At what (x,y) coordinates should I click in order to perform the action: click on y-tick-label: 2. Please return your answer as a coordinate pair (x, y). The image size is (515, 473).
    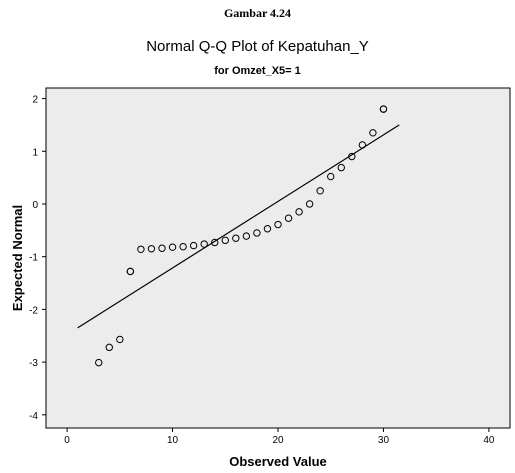
    Looking at the image, I should click on (35, 100).